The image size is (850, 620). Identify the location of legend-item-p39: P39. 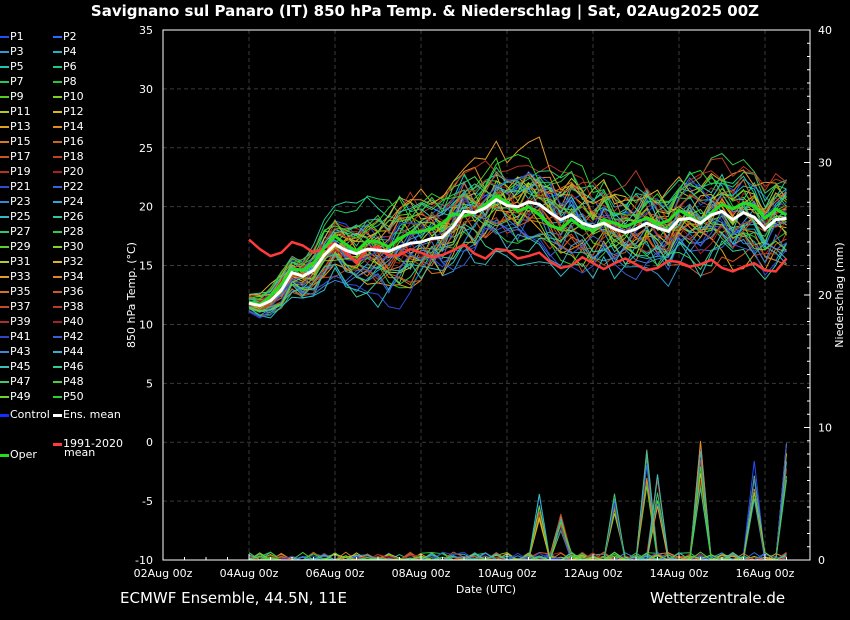
(15, 322).